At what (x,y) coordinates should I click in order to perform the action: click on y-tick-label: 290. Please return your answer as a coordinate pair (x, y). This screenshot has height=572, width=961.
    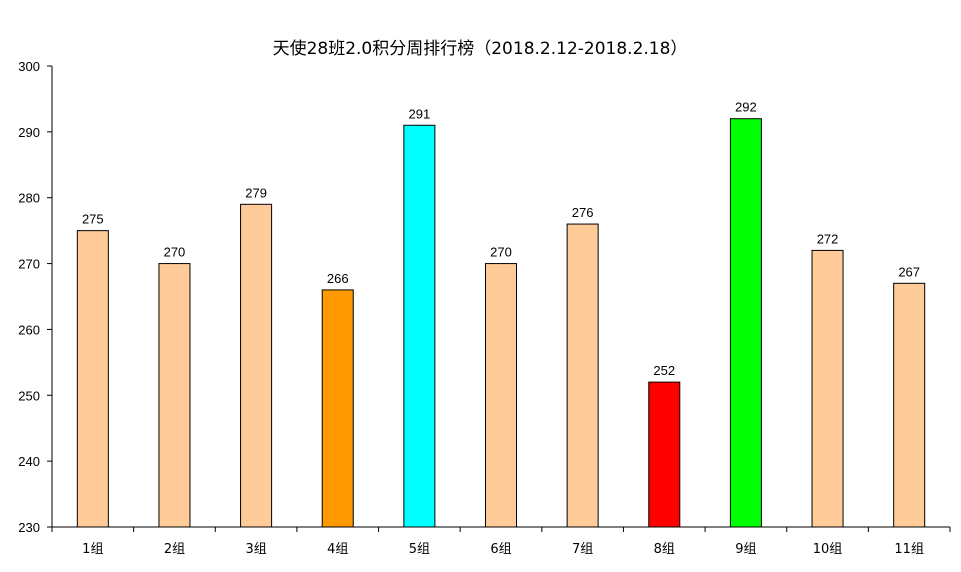
    Looking at the image, I should click on (29, 132).